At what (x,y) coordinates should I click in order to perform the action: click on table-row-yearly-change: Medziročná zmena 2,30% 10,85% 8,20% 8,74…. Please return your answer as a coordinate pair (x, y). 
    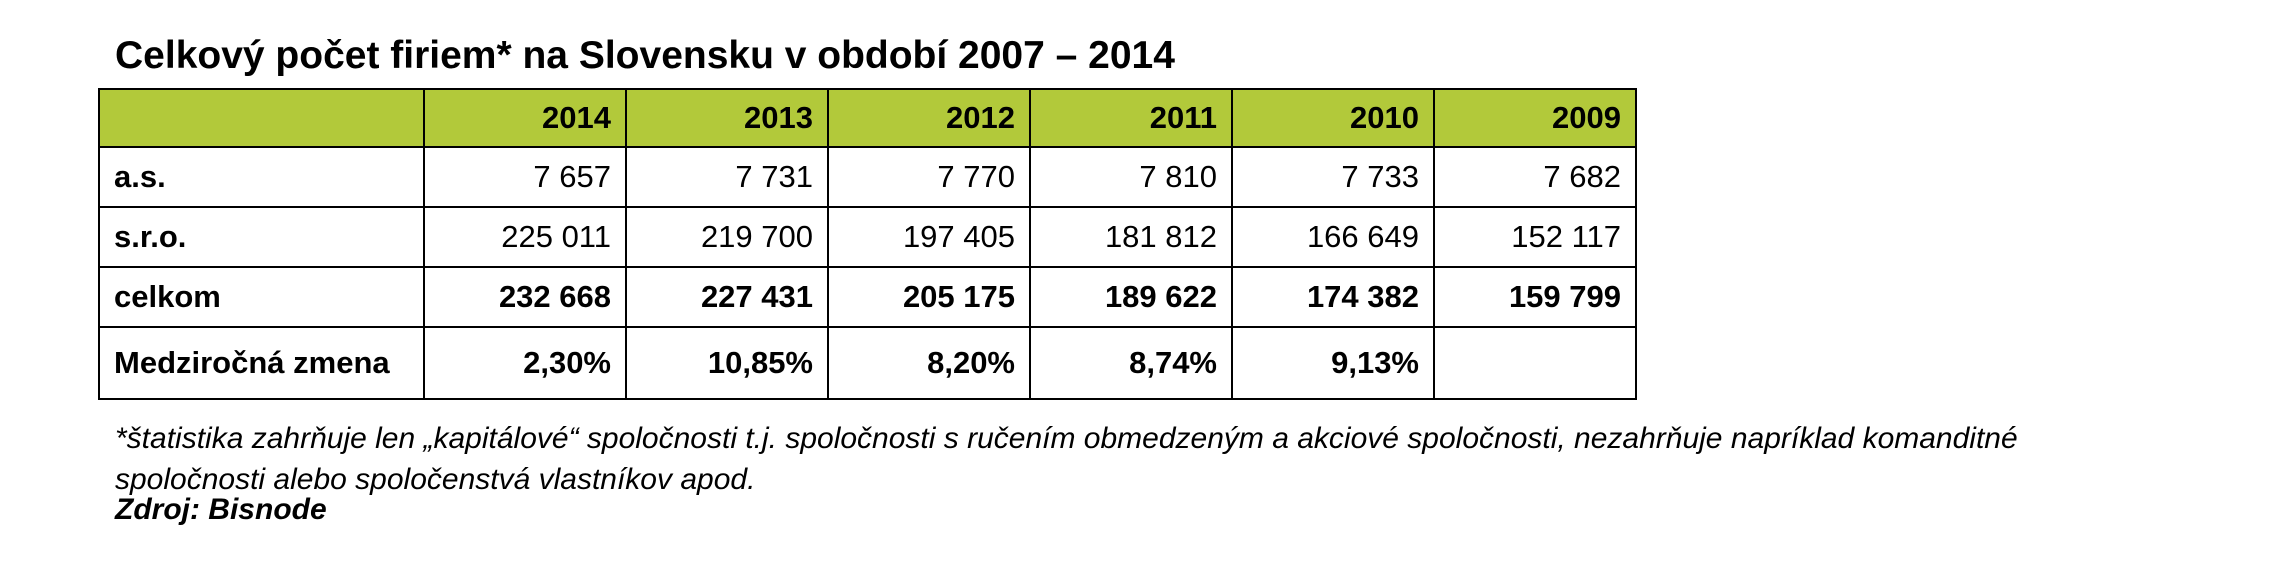
    Looking at the image, I should click on (867, 363).